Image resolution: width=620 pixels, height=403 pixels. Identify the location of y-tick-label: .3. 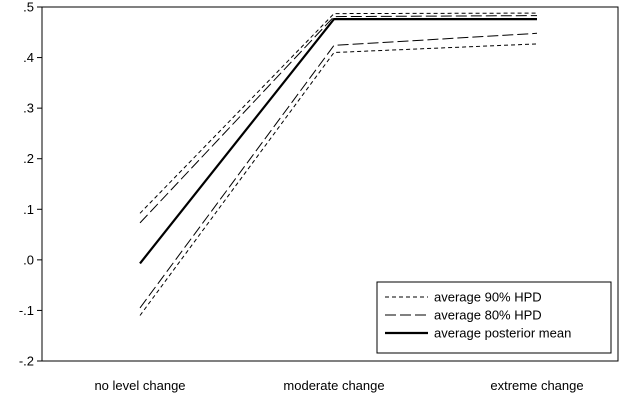
(28, 108).